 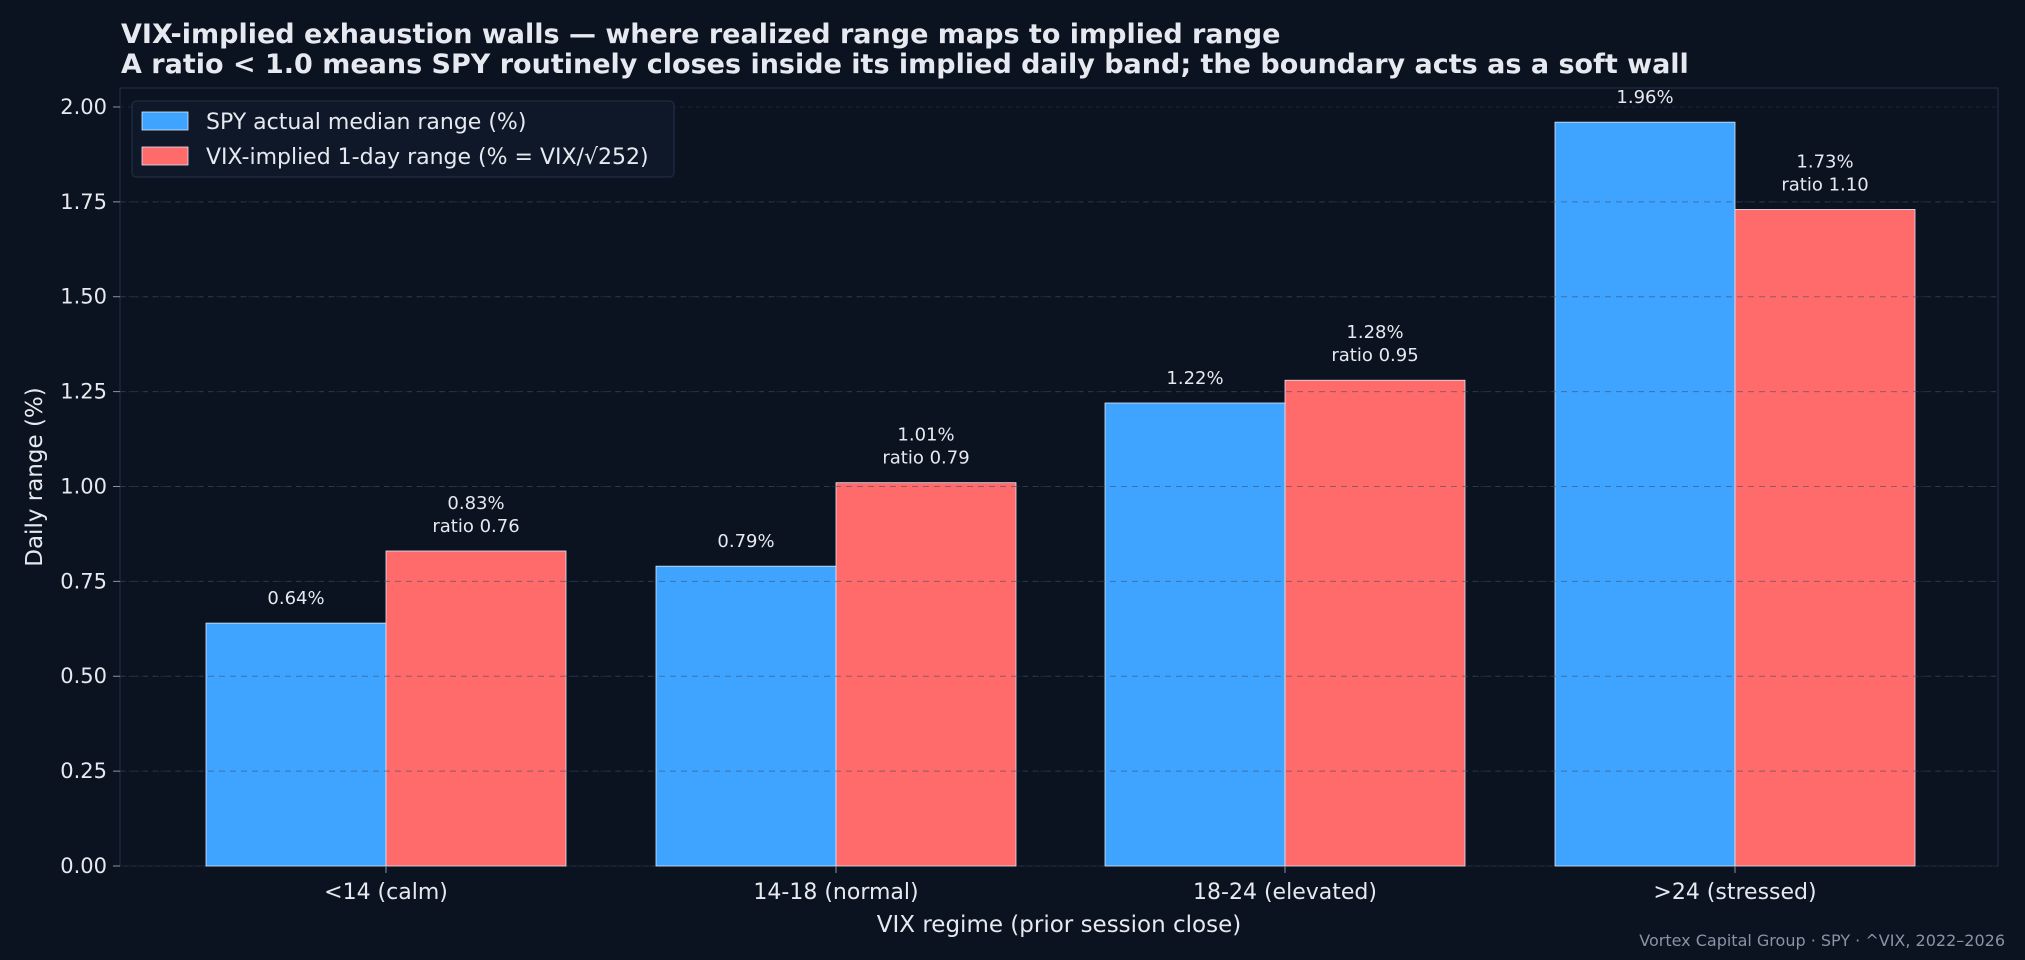 What do you see at coordinates (295, 598) in the screenshot?
I see `spy-value-label: 0.64%` at bounding box center [295, 598].